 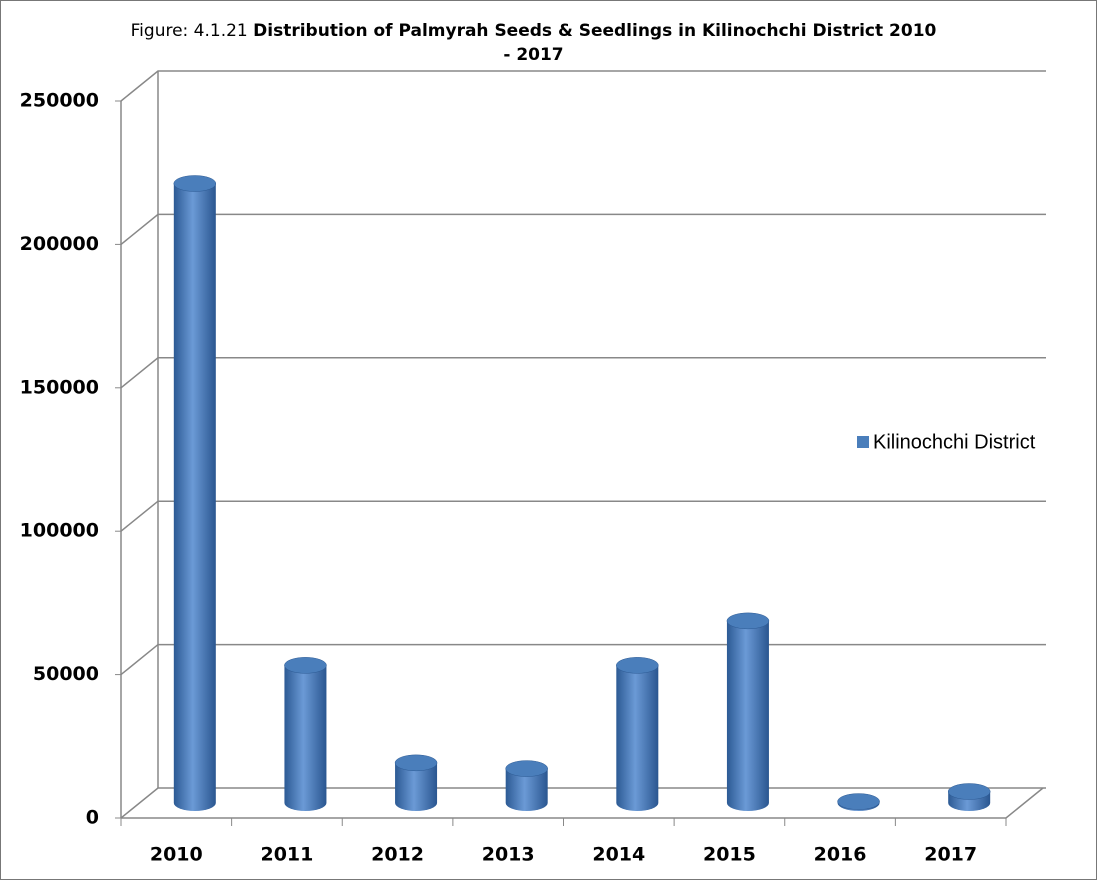 I want to click on x-tick-label: 2010, so click(x=176, y=855).